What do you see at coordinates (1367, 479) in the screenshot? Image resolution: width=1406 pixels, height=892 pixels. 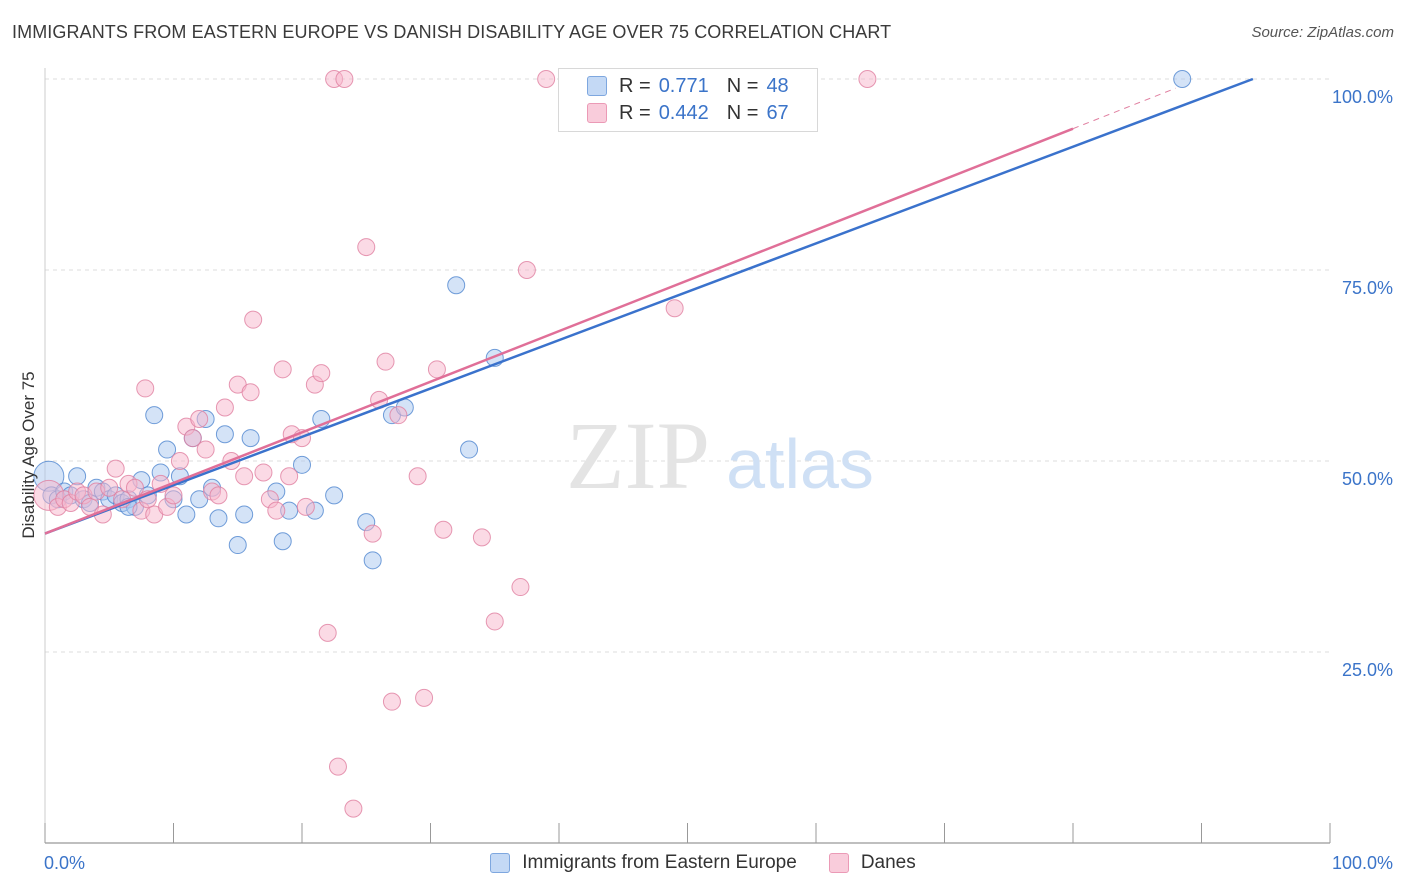 I see `y-tick-label: 50.0%` at bounding box center [1367, 479].